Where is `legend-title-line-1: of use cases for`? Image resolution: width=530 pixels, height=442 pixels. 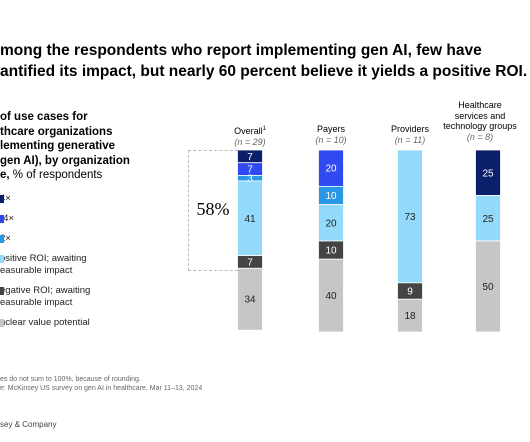
legend-title-line-1: of use cases for is located at coordinates (44, 117).